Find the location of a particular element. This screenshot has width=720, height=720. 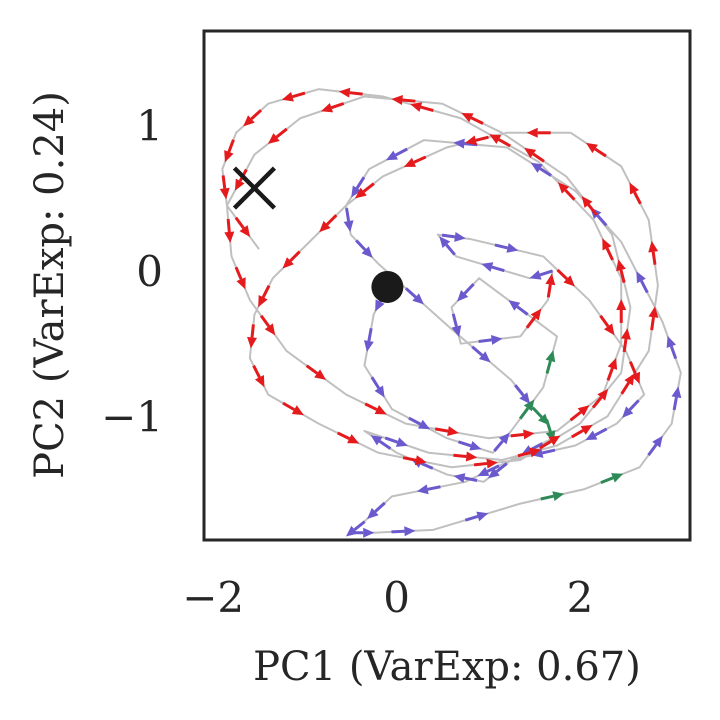

x-tick-label: 0 is located at coordinates (396, 597).